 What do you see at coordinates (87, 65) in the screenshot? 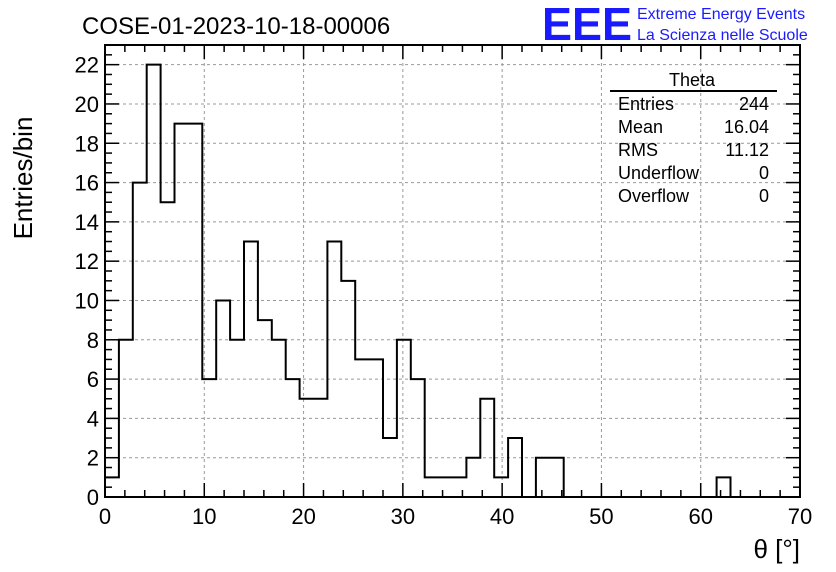
I see `y-tick-label: 22` at bounding box center [87, 65].